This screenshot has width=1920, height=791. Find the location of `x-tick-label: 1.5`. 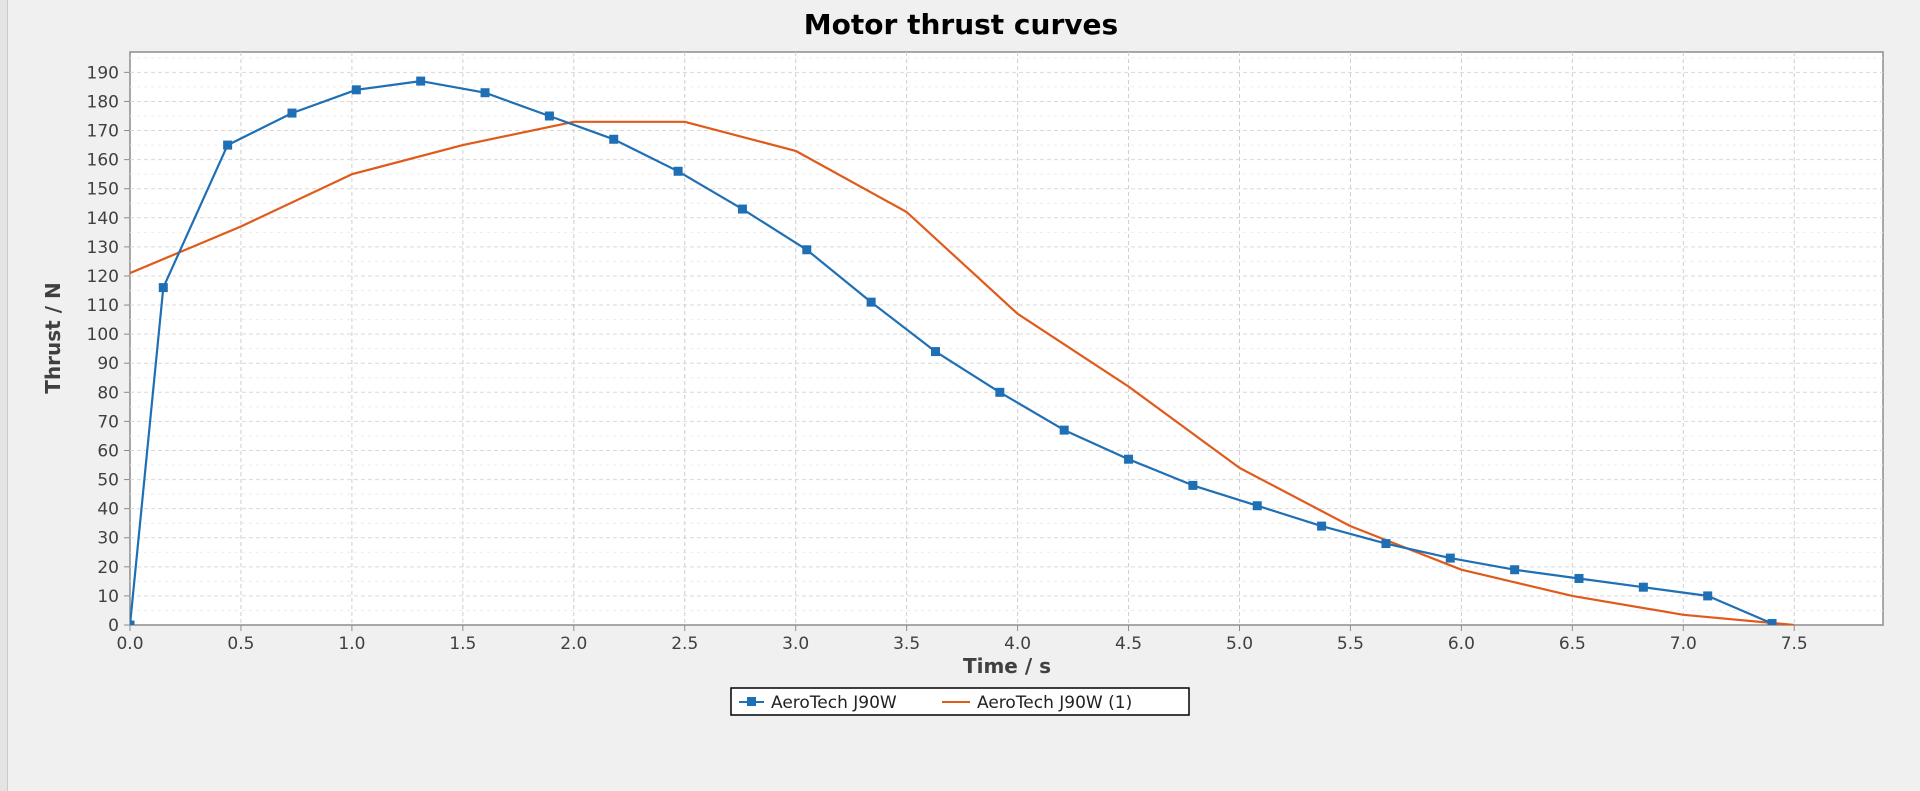

x-tick-label: 1.5 is located at coordinates (462, 644).